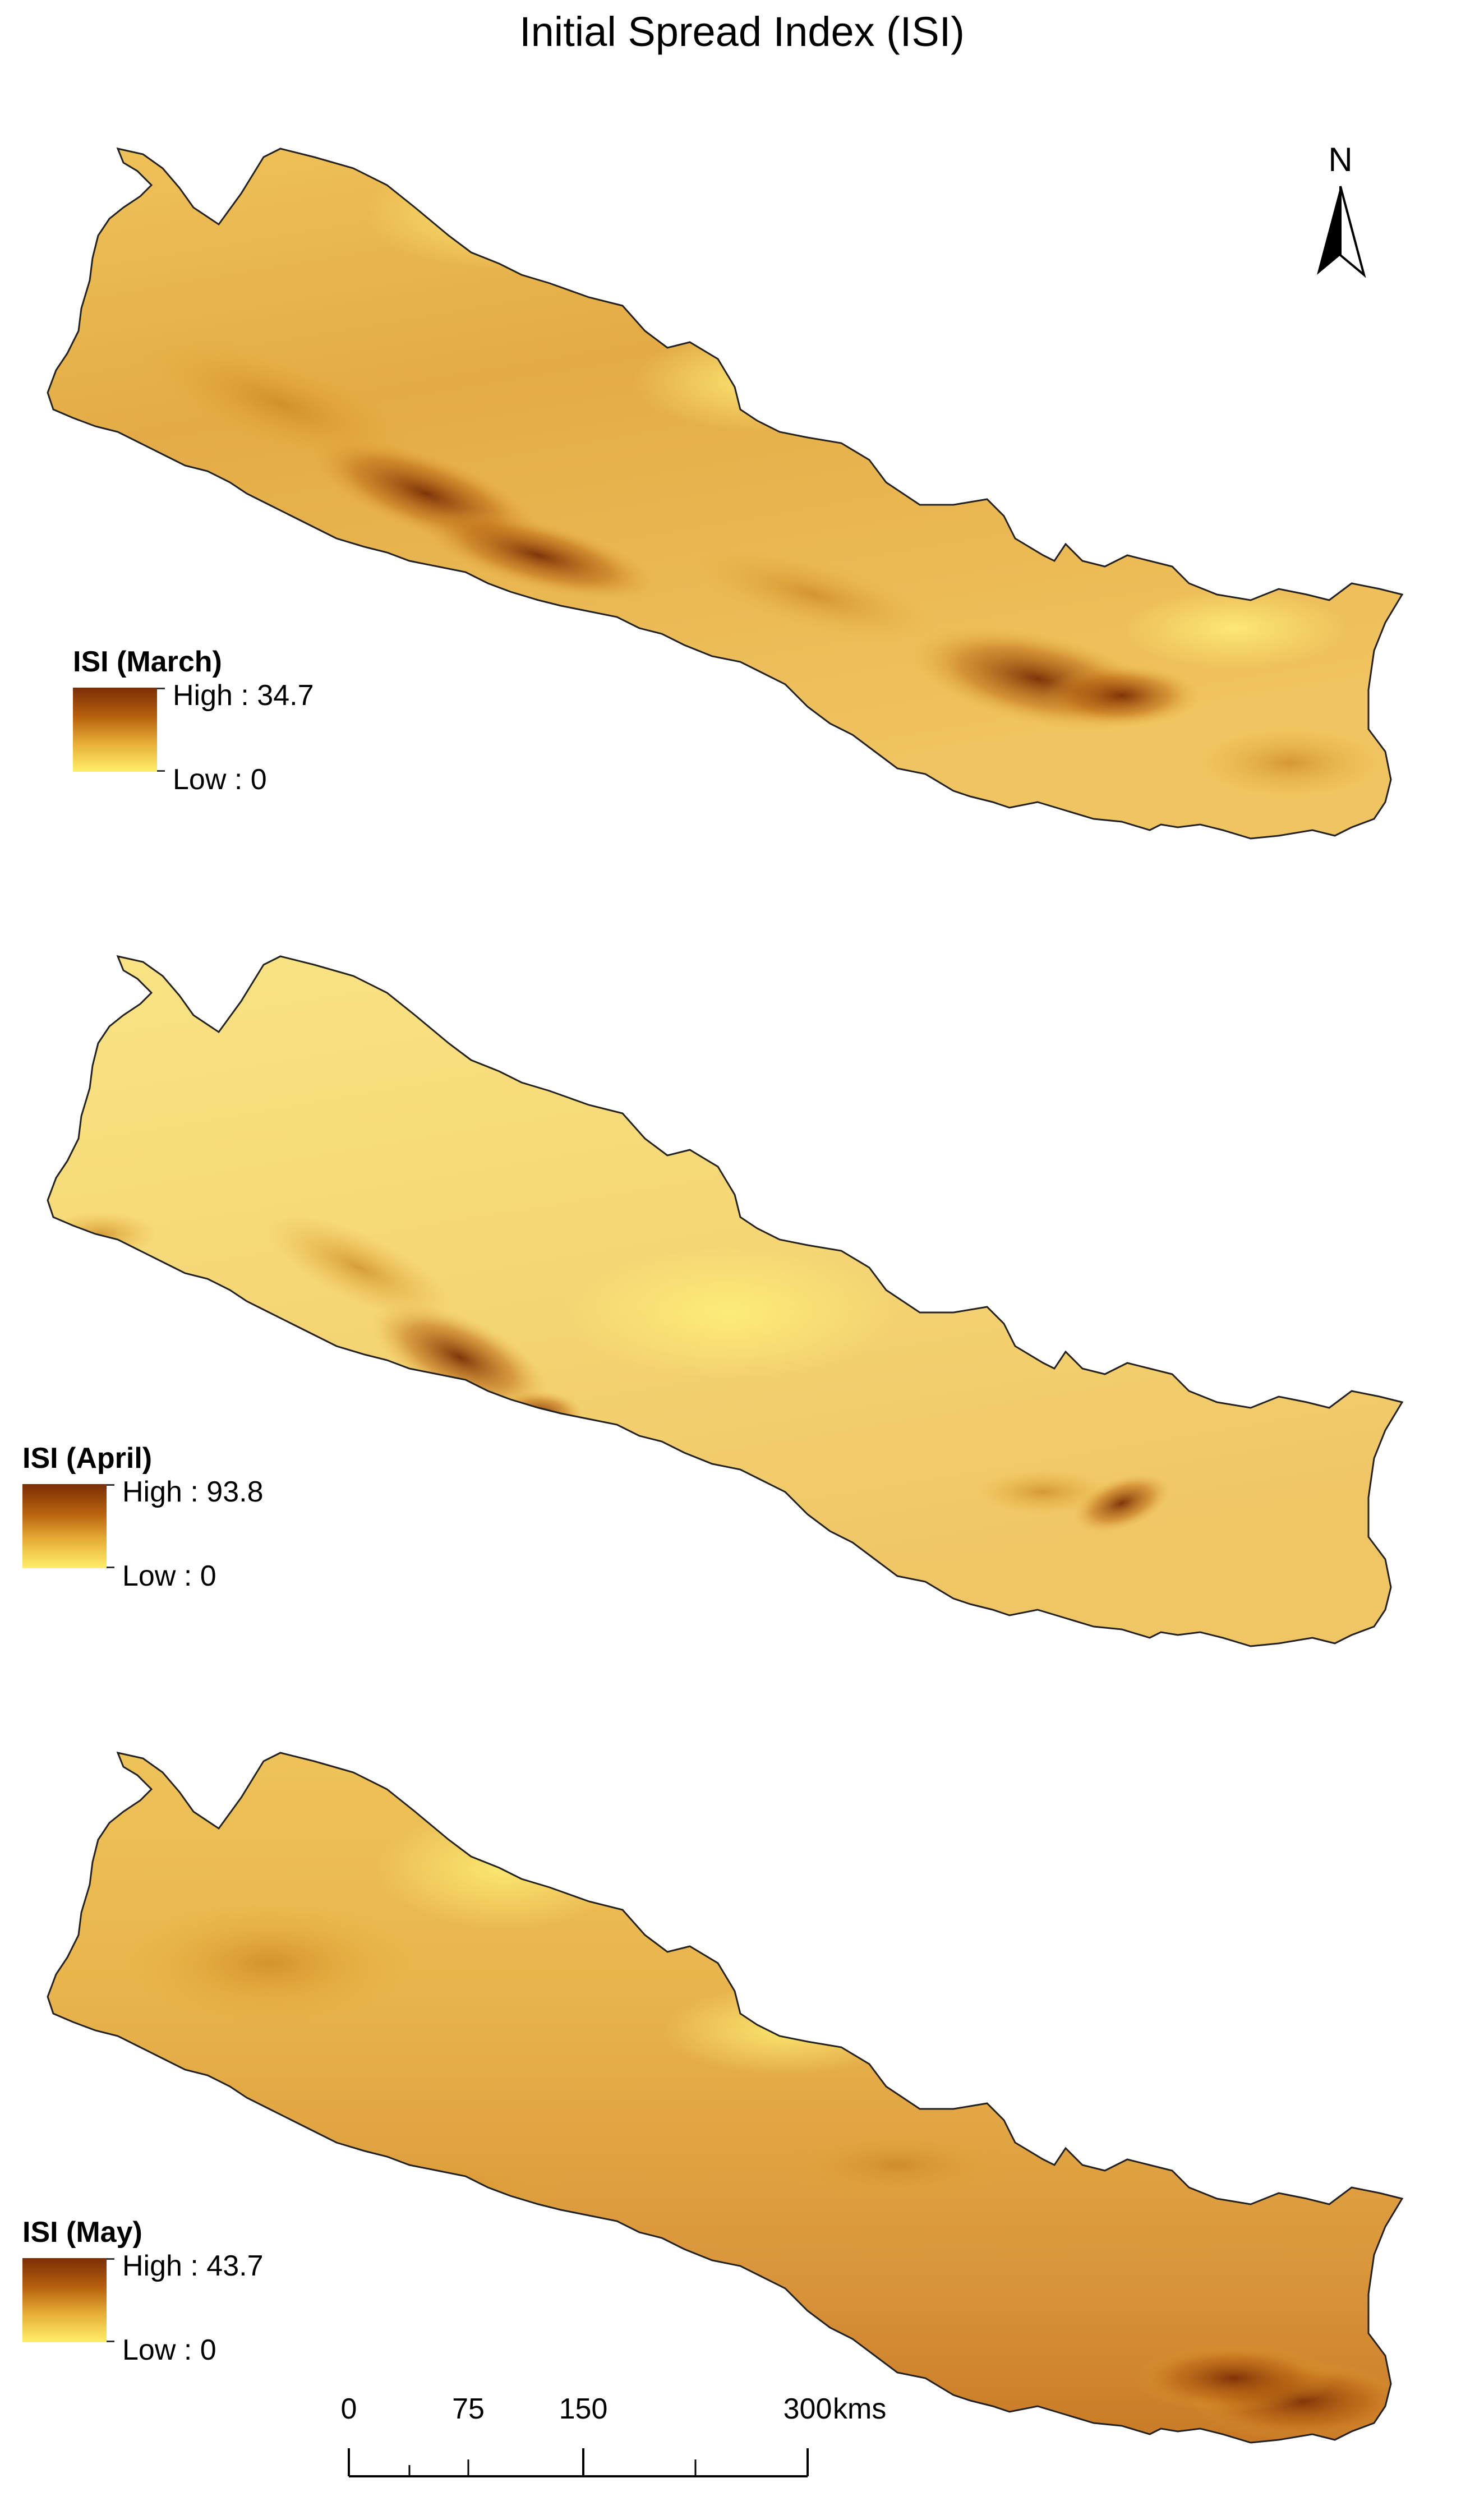 The width and height of the screenshot is (1484, 2515). I want to click on legend-title: ISI (April), so click(87, 1459).